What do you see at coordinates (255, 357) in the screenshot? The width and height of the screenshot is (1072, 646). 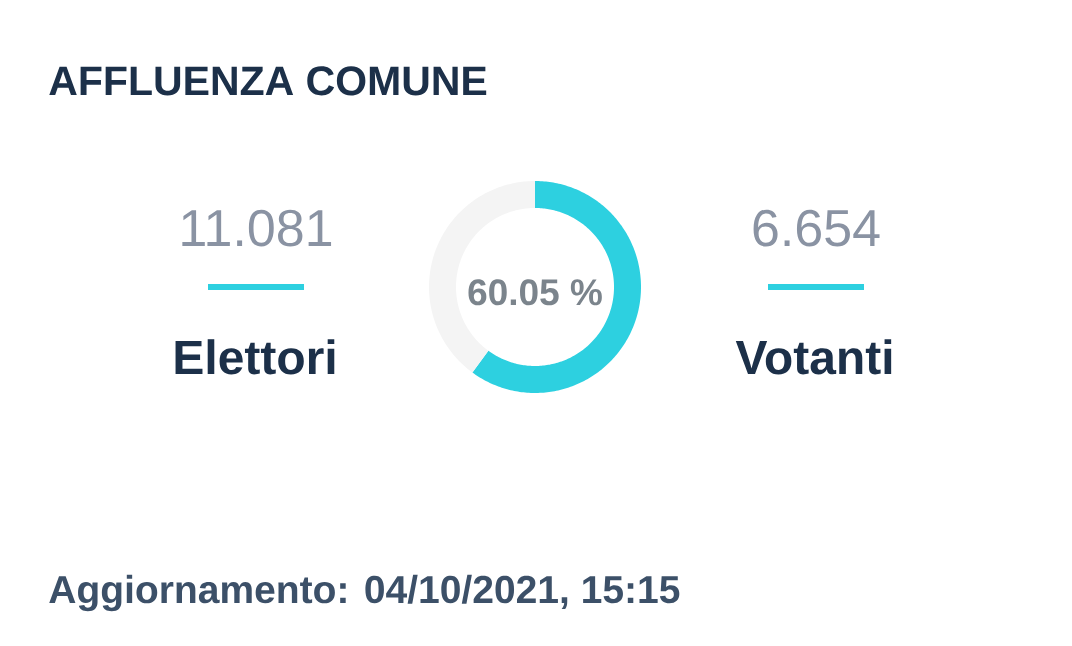 I see `text: Elettori` at bounding box center [255, 357].